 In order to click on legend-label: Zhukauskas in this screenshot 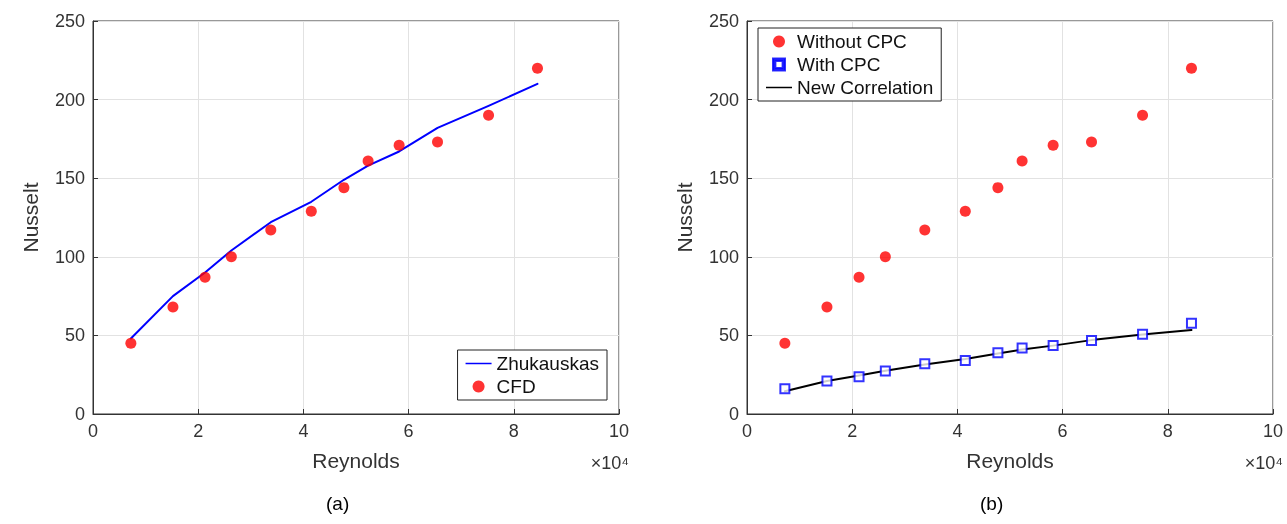, I will do `click(548, 363)`.